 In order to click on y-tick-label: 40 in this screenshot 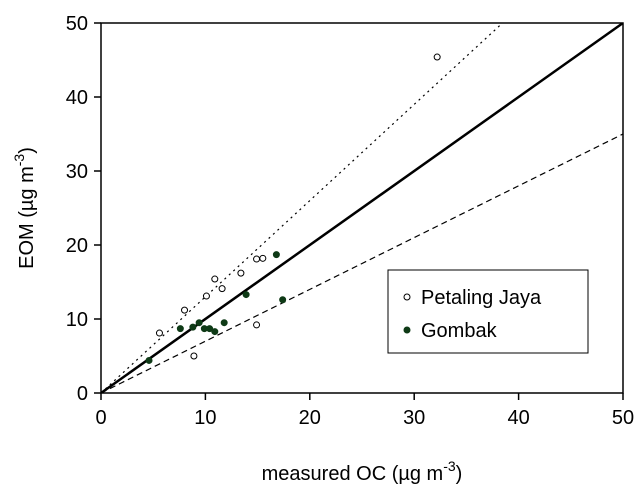, I will do `click(77, 98)`.